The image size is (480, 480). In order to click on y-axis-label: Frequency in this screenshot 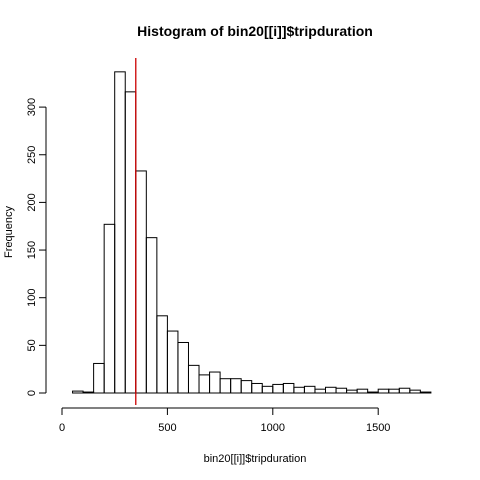, I will do `click(9, 232)`.